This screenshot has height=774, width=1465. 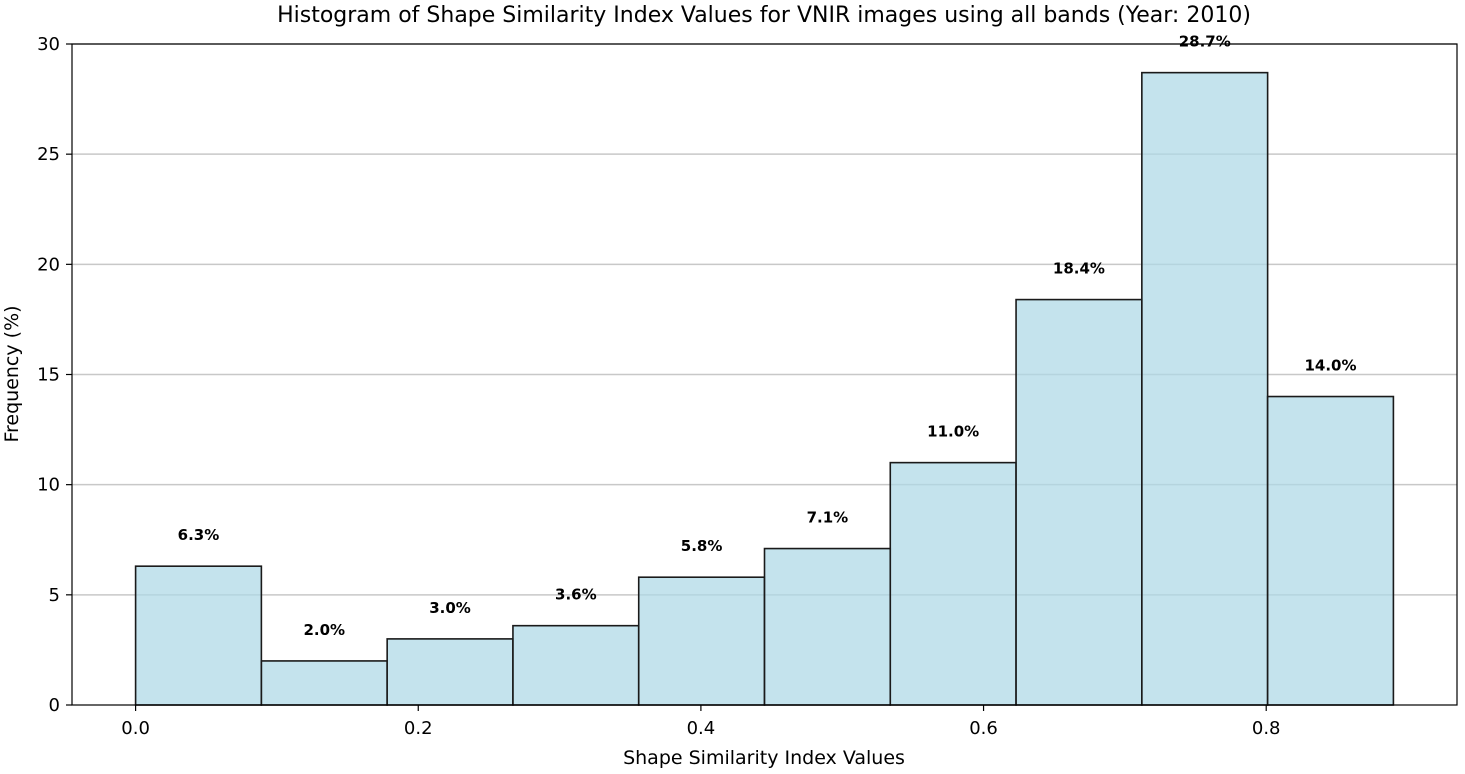 I want to click on y-tick-label: 20, so click(x=48, y=264).